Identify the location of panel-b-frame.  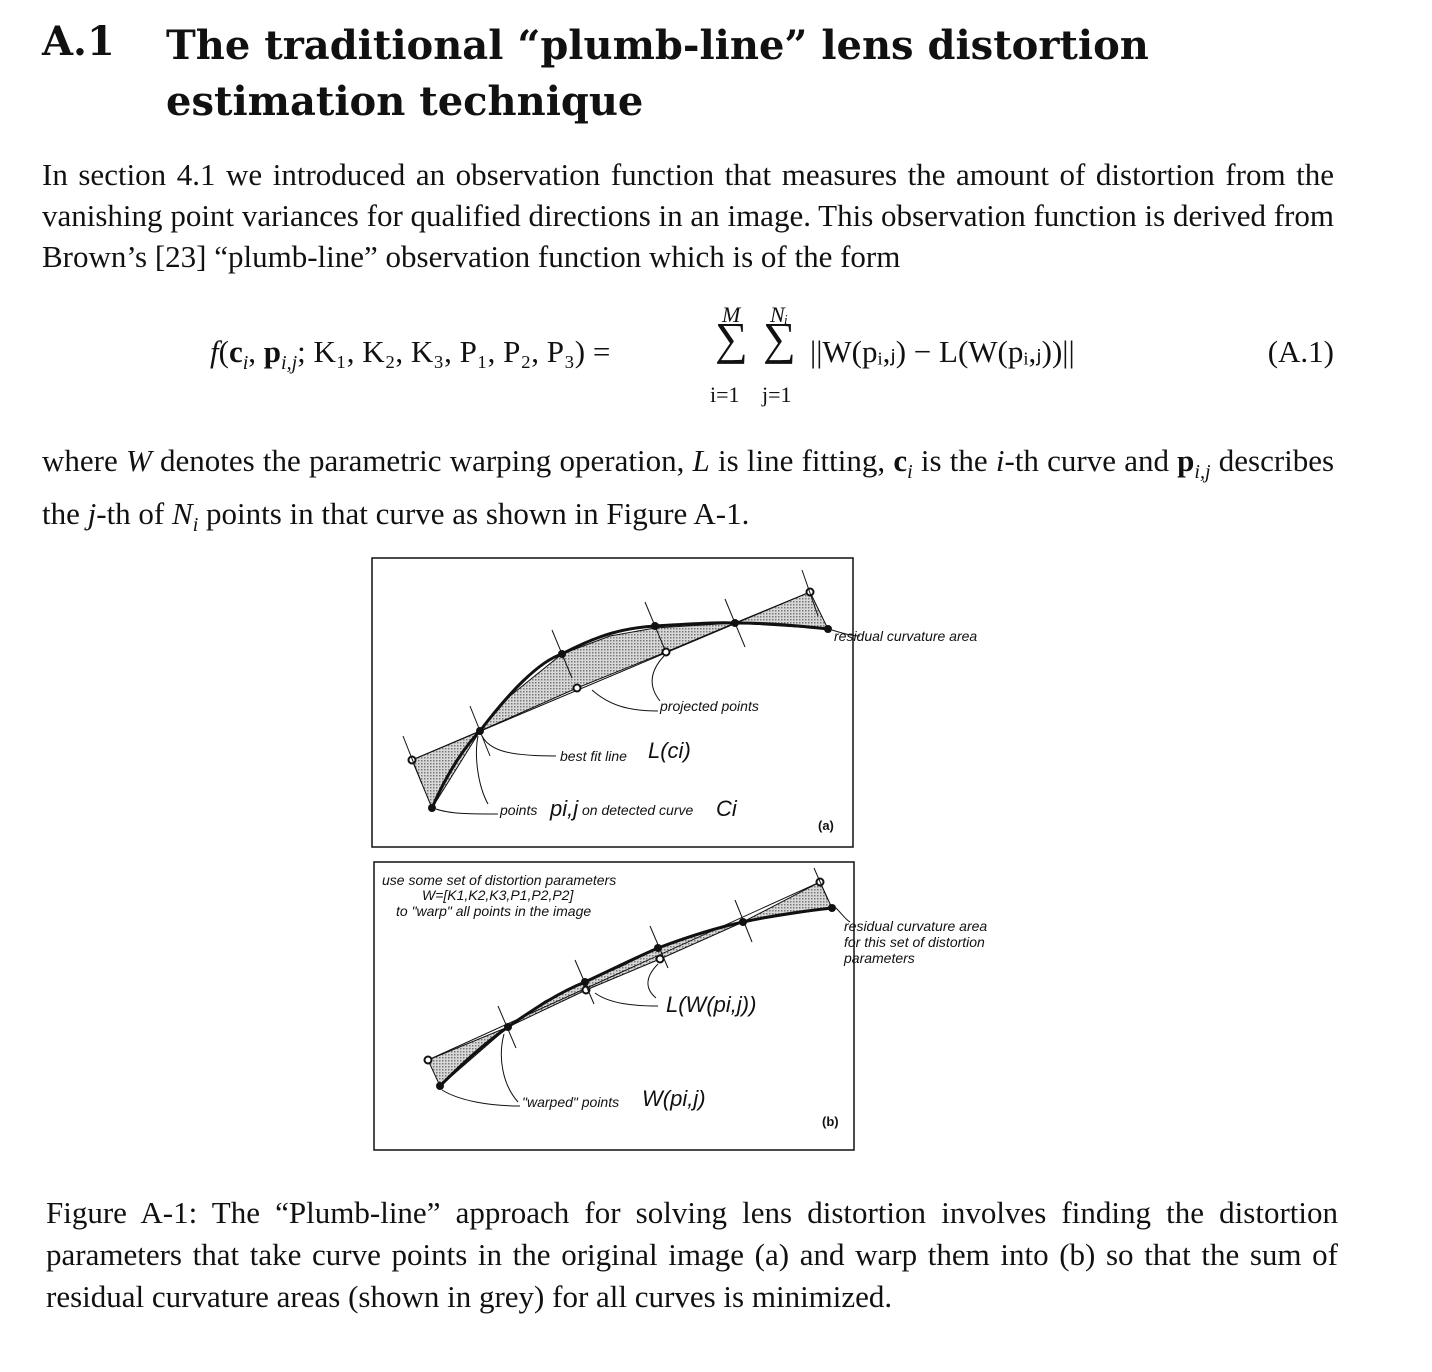
(614, 1006).